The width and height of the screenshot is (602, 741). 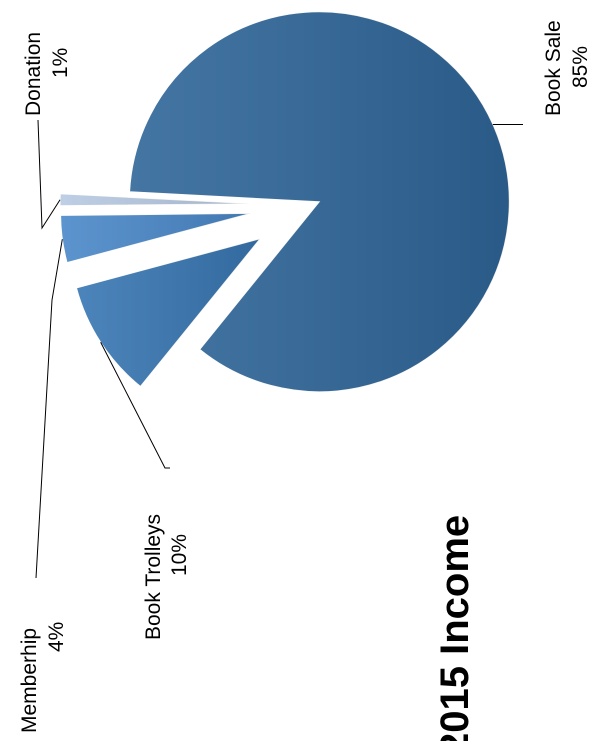 I want to click on slice-value-book-sale: 85%, so click(x=580, y=67).